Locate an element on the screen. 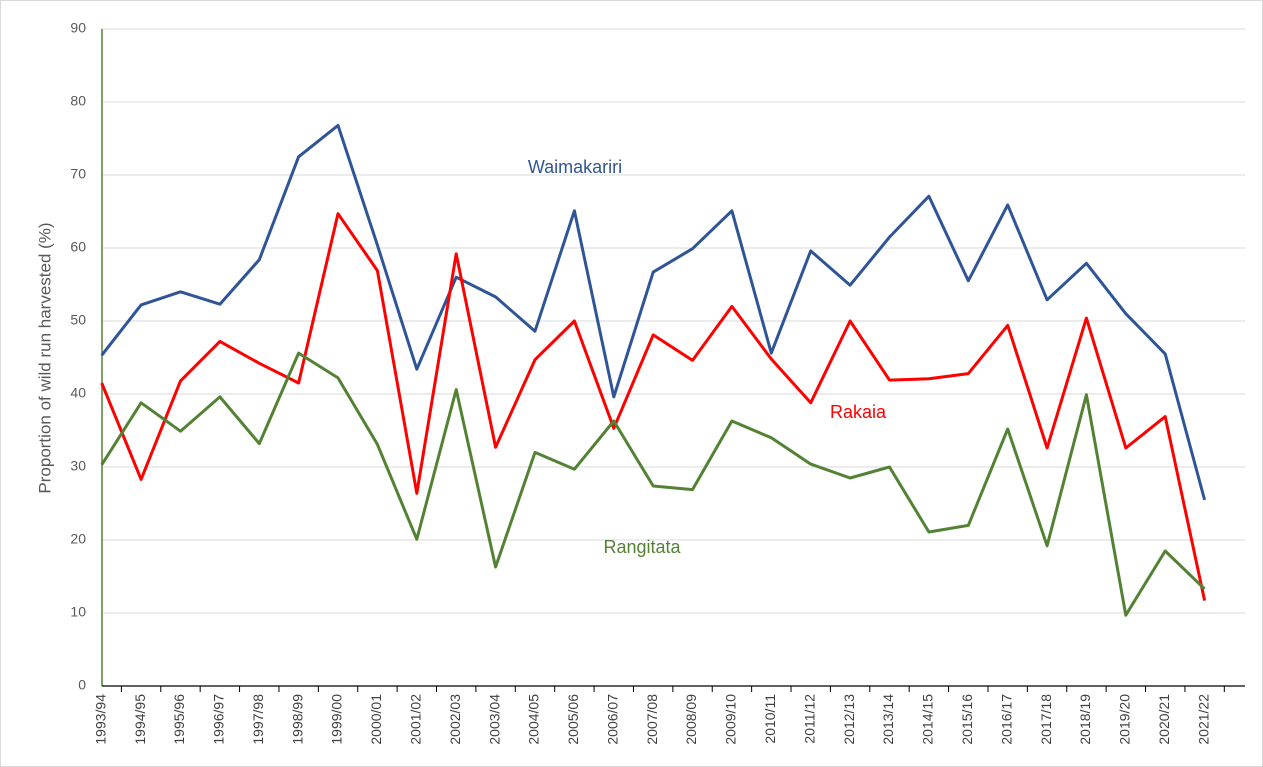 This screenshot has width=1263, height=767. y-tick-label: 60 is located at coordinates (78, 247).